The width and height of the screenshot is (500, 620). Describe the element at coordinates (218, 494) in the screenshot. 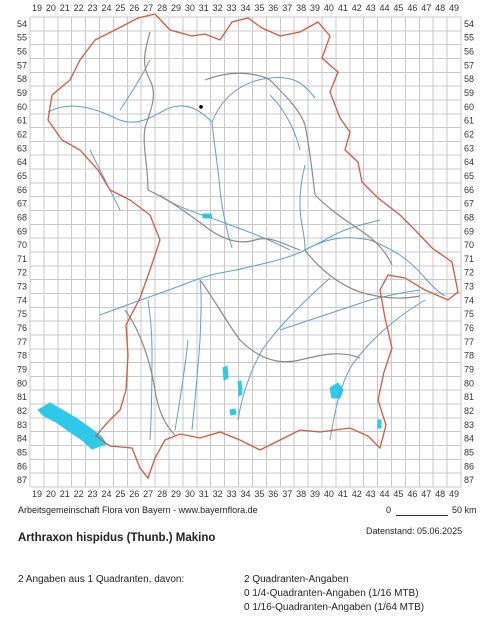

I see `x-tick-label-bottom: 32` at that location.